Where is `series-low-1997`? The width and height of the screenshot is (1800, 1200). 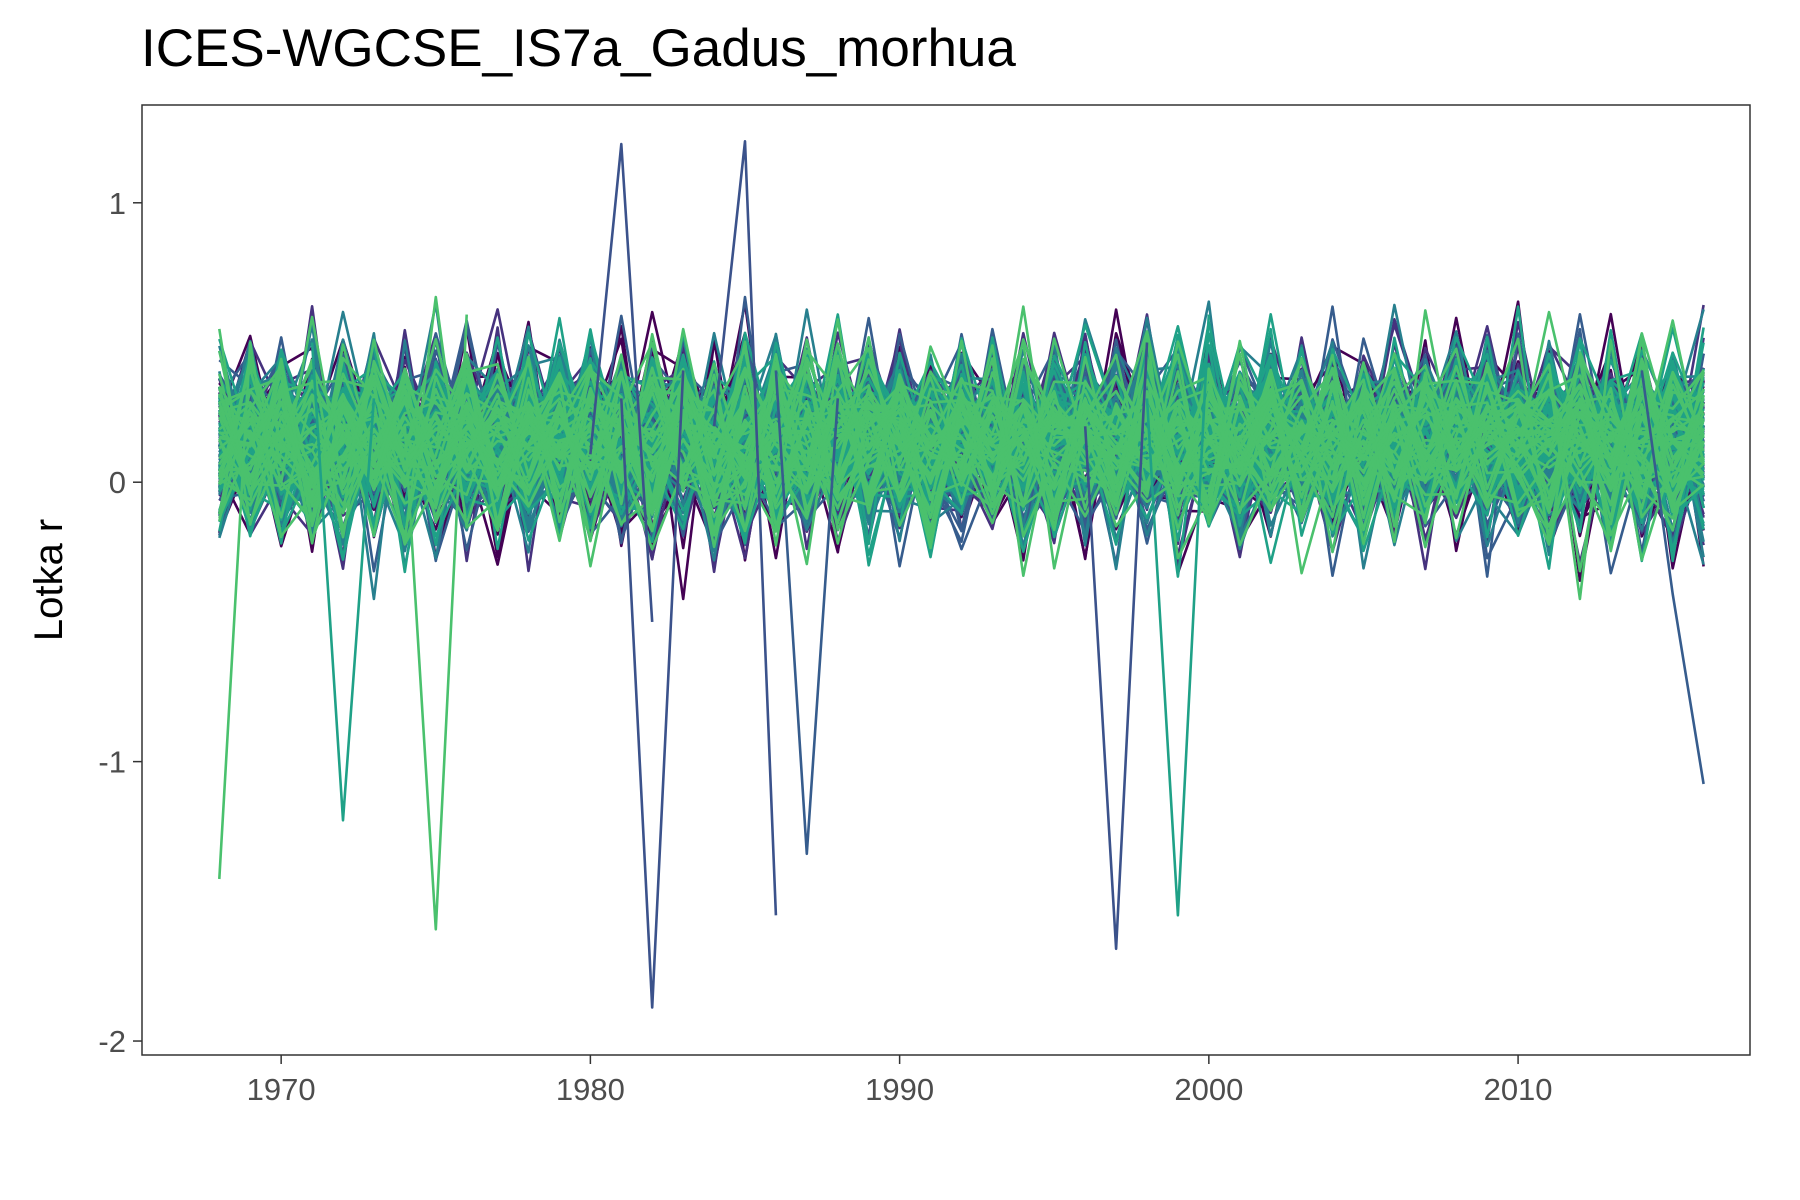 series-low-1997 is located at coordinates (1116, 646).